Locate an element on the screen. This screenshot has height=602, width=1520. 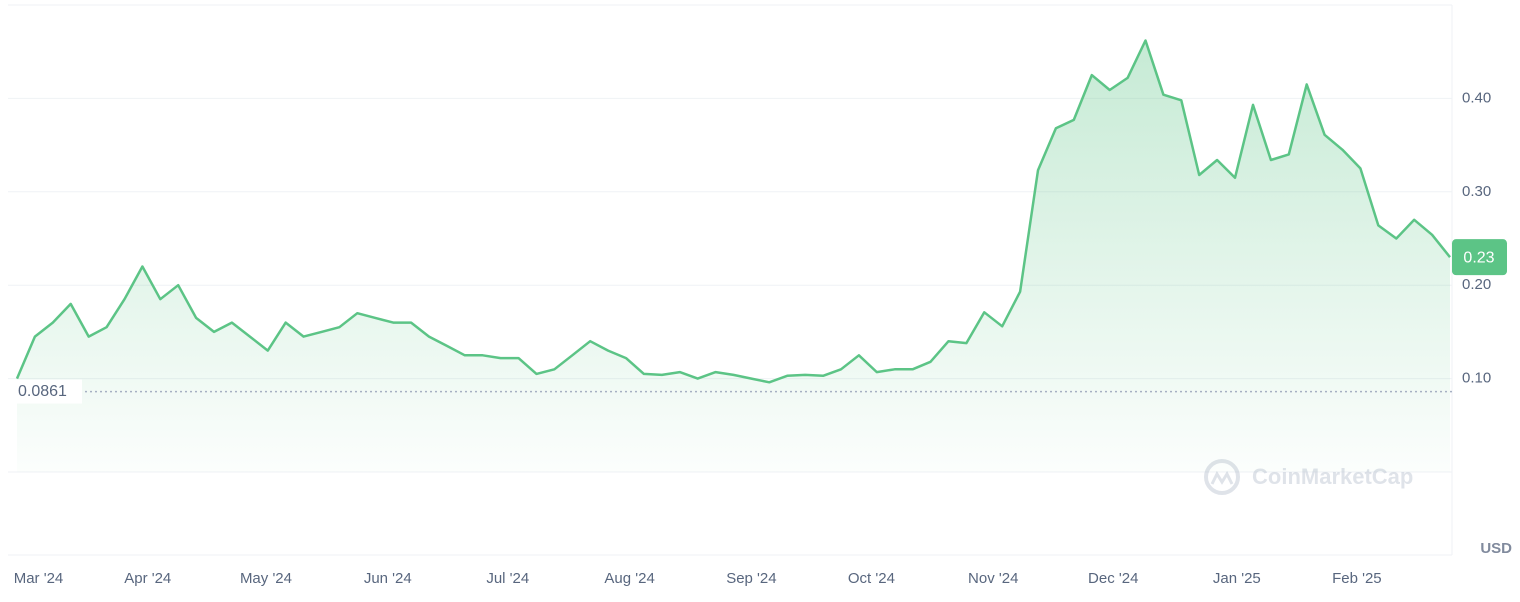
x-tick-label: Sep '24 is located at coordinates (751, 578).